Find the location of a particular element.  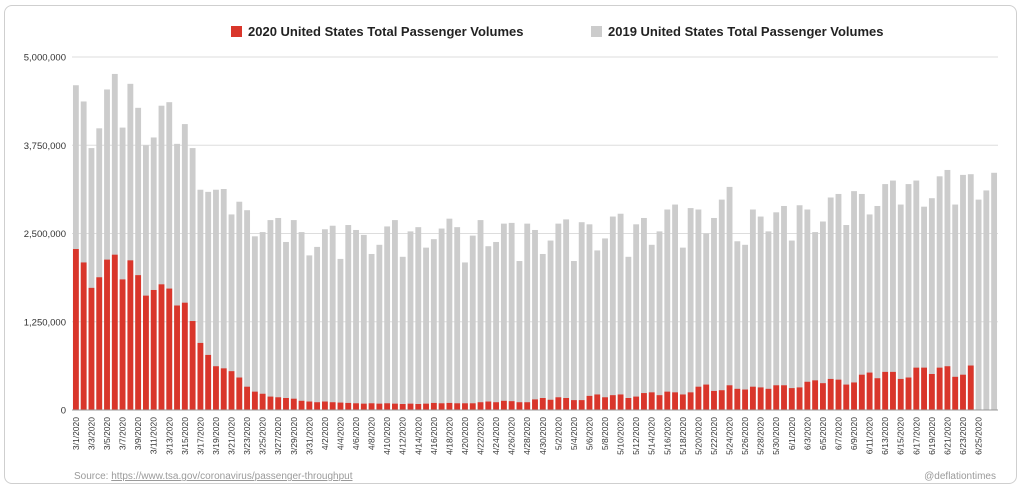

x-tick-label: 4/8/2020 is located at coordinates (372, 433).